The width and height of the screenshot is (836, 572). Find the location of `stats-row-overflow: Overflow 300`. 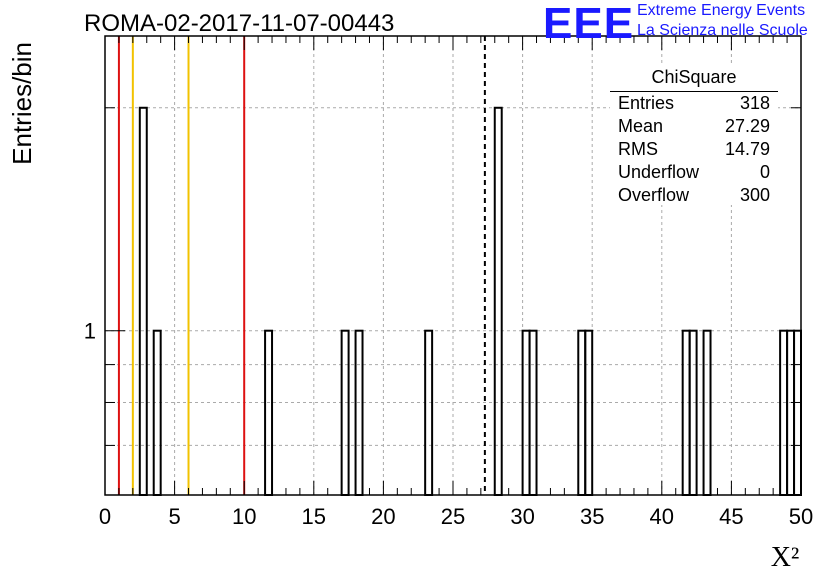

stats-row-overflow: Overflow 300 is located at coordinates (694, 196).